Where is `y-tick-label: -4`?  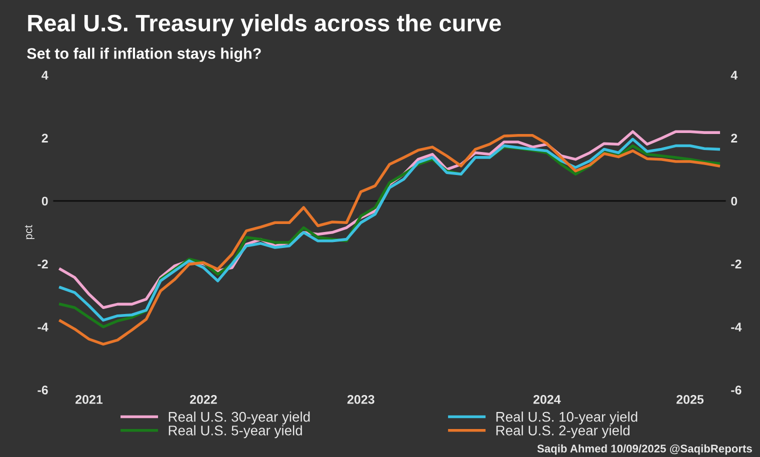
y-tick-label: -4 is located at coordinates (43, 327).